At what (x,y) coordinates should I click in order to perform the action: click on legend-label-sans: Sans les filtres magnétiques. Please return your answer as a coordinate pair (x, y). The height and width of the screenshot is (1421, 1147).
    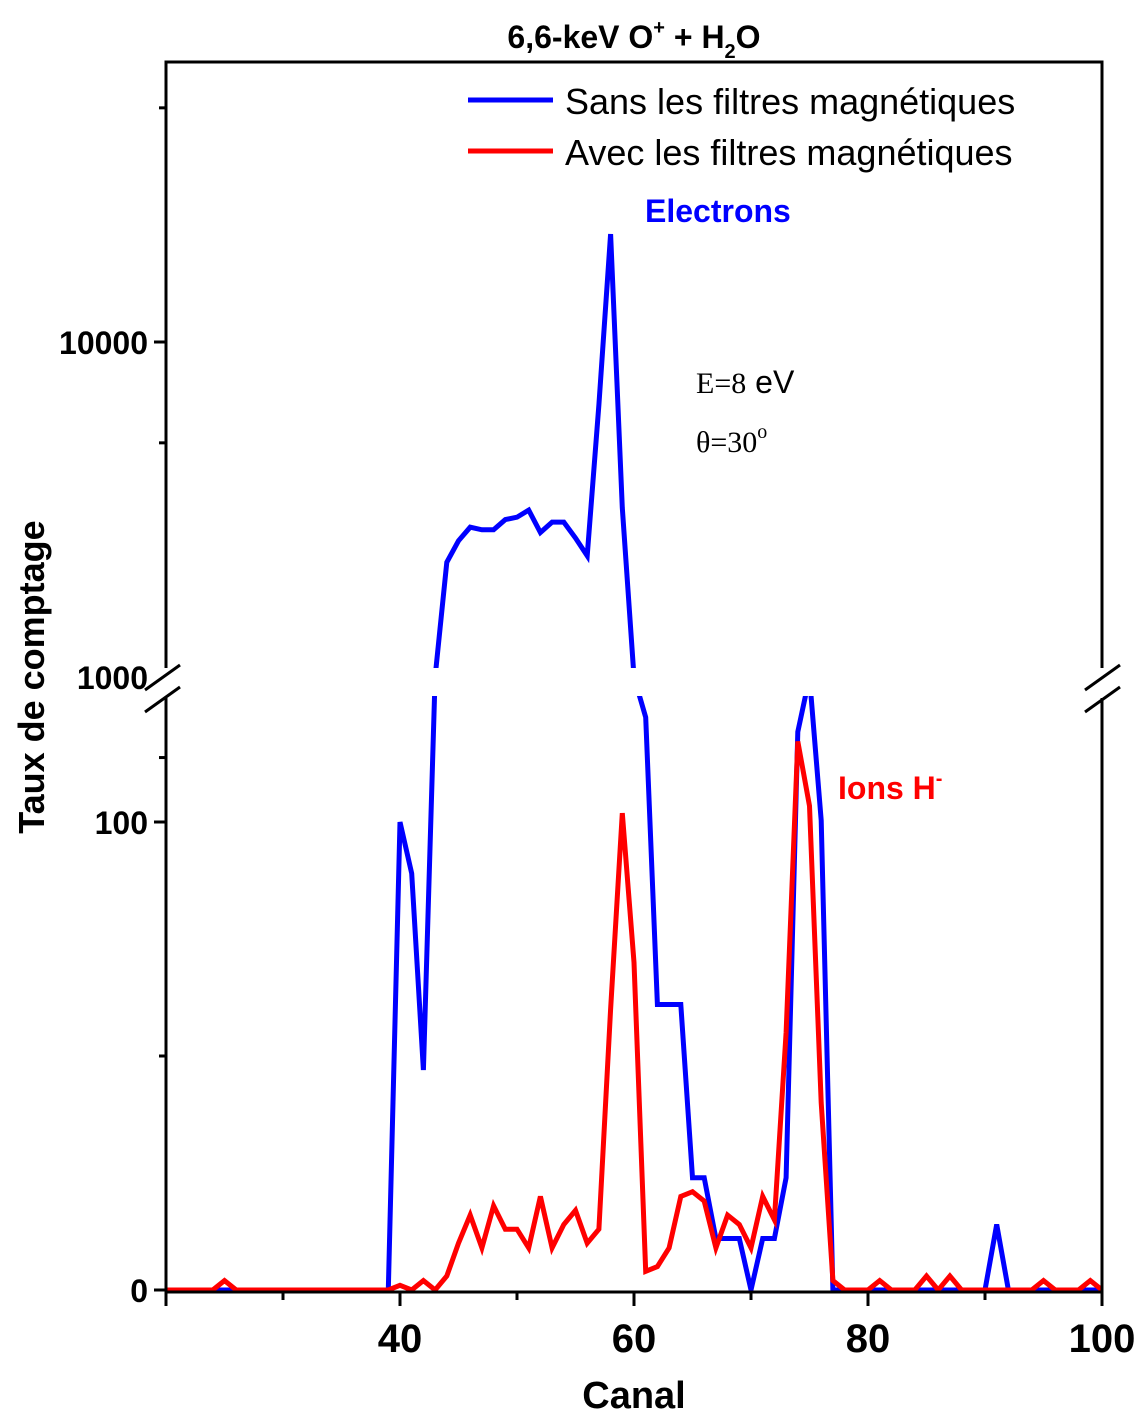
    Looking at the image, I should click on (790, 101).